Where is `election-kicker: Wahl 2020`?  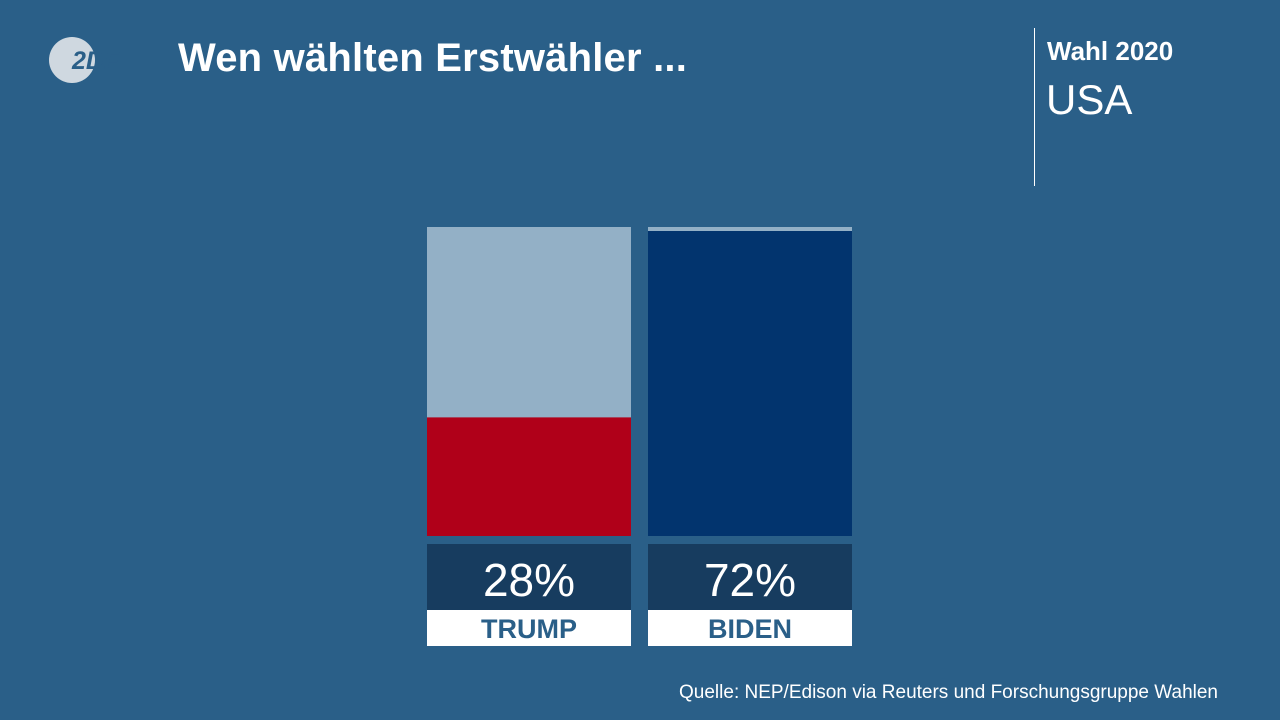
election-kicker: Wahl 2020 is located at coordinates (1110, 51).